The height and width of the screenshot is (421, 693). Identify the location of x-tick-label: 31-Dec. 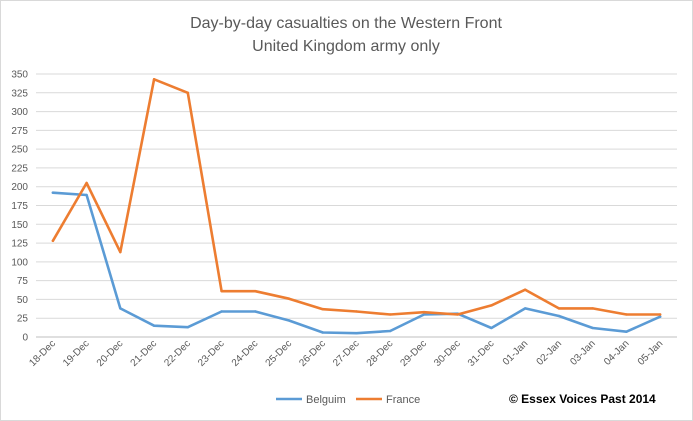
(481, 353).